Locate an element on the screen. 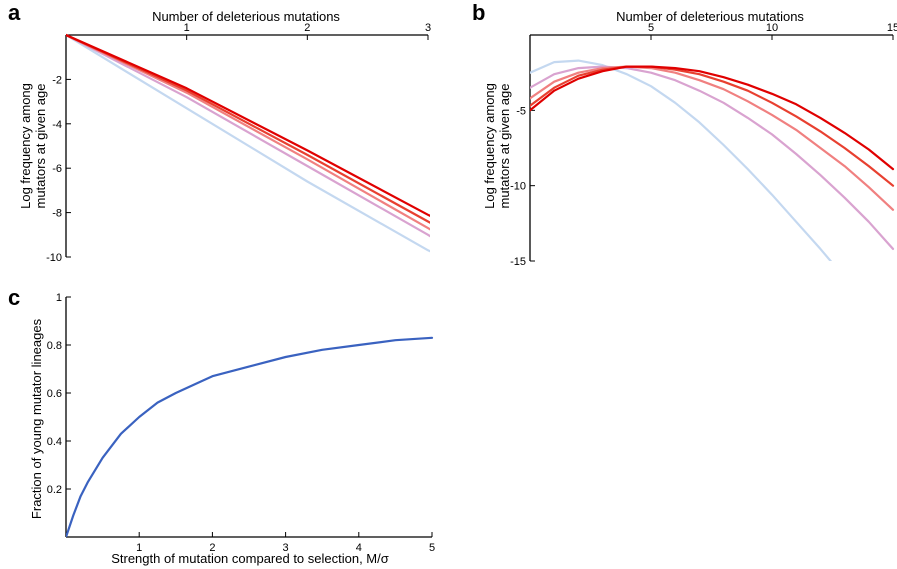 Image resolution: width=897 pixels, height=569 pixels. panel-a-y-tick-label-0: -2 is located at coordinates (57, 80).